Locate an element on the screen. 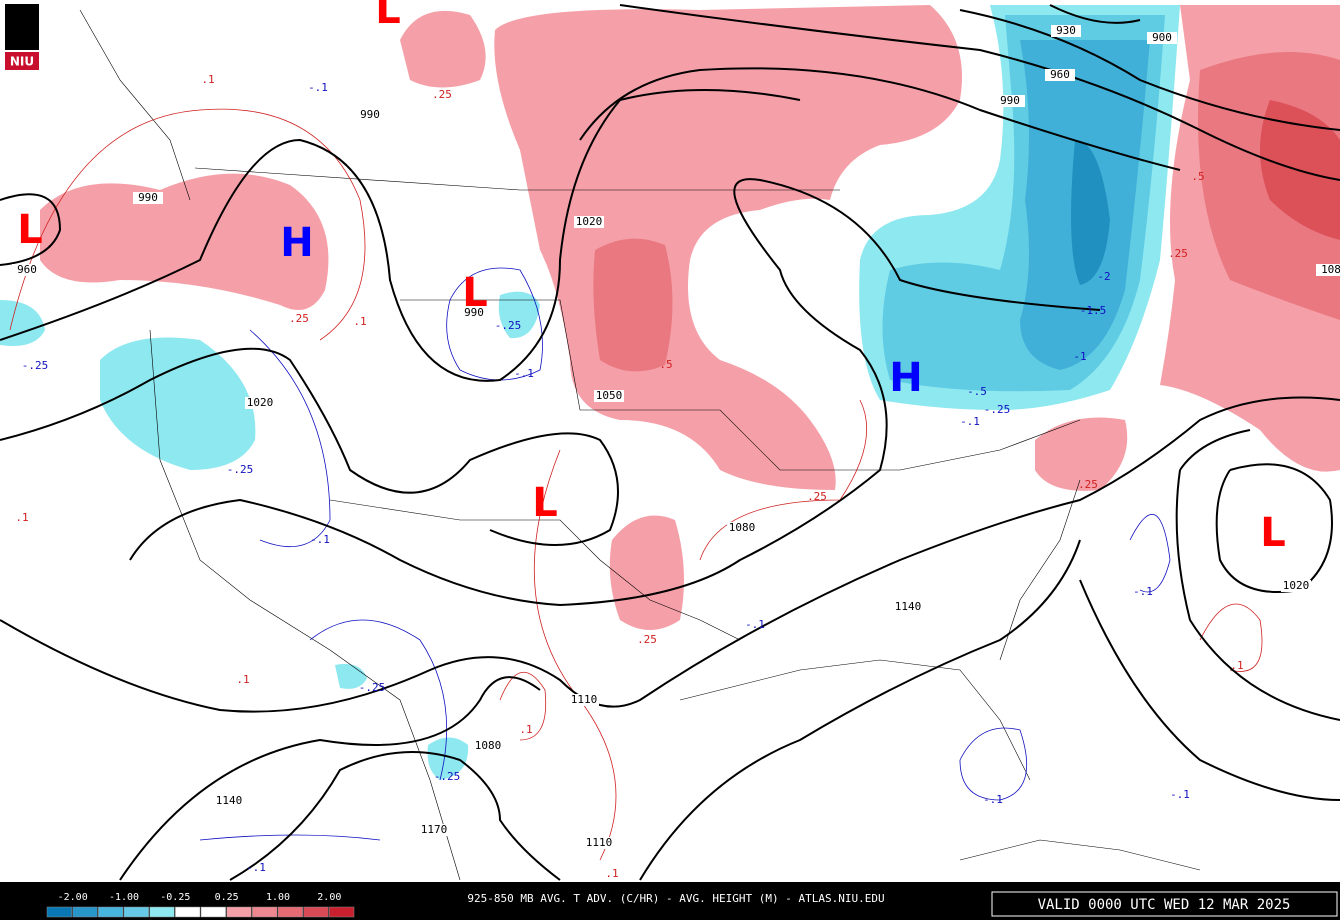 This screenshot has width=1340, height=920. valid-time: VALID 0000 UTC WED 12 MAR 2025 is located at coordinates (1164, 905).